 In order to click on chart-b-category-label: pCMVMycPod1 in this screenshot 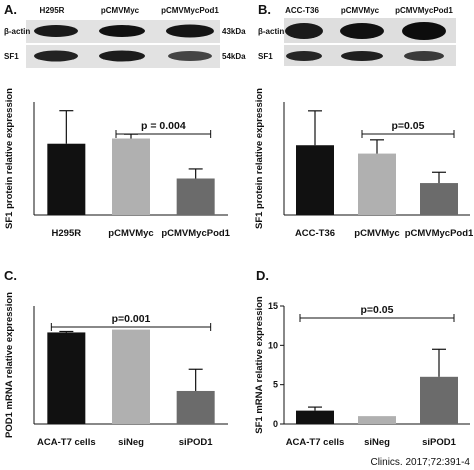, I will do `click(439, 233)`.